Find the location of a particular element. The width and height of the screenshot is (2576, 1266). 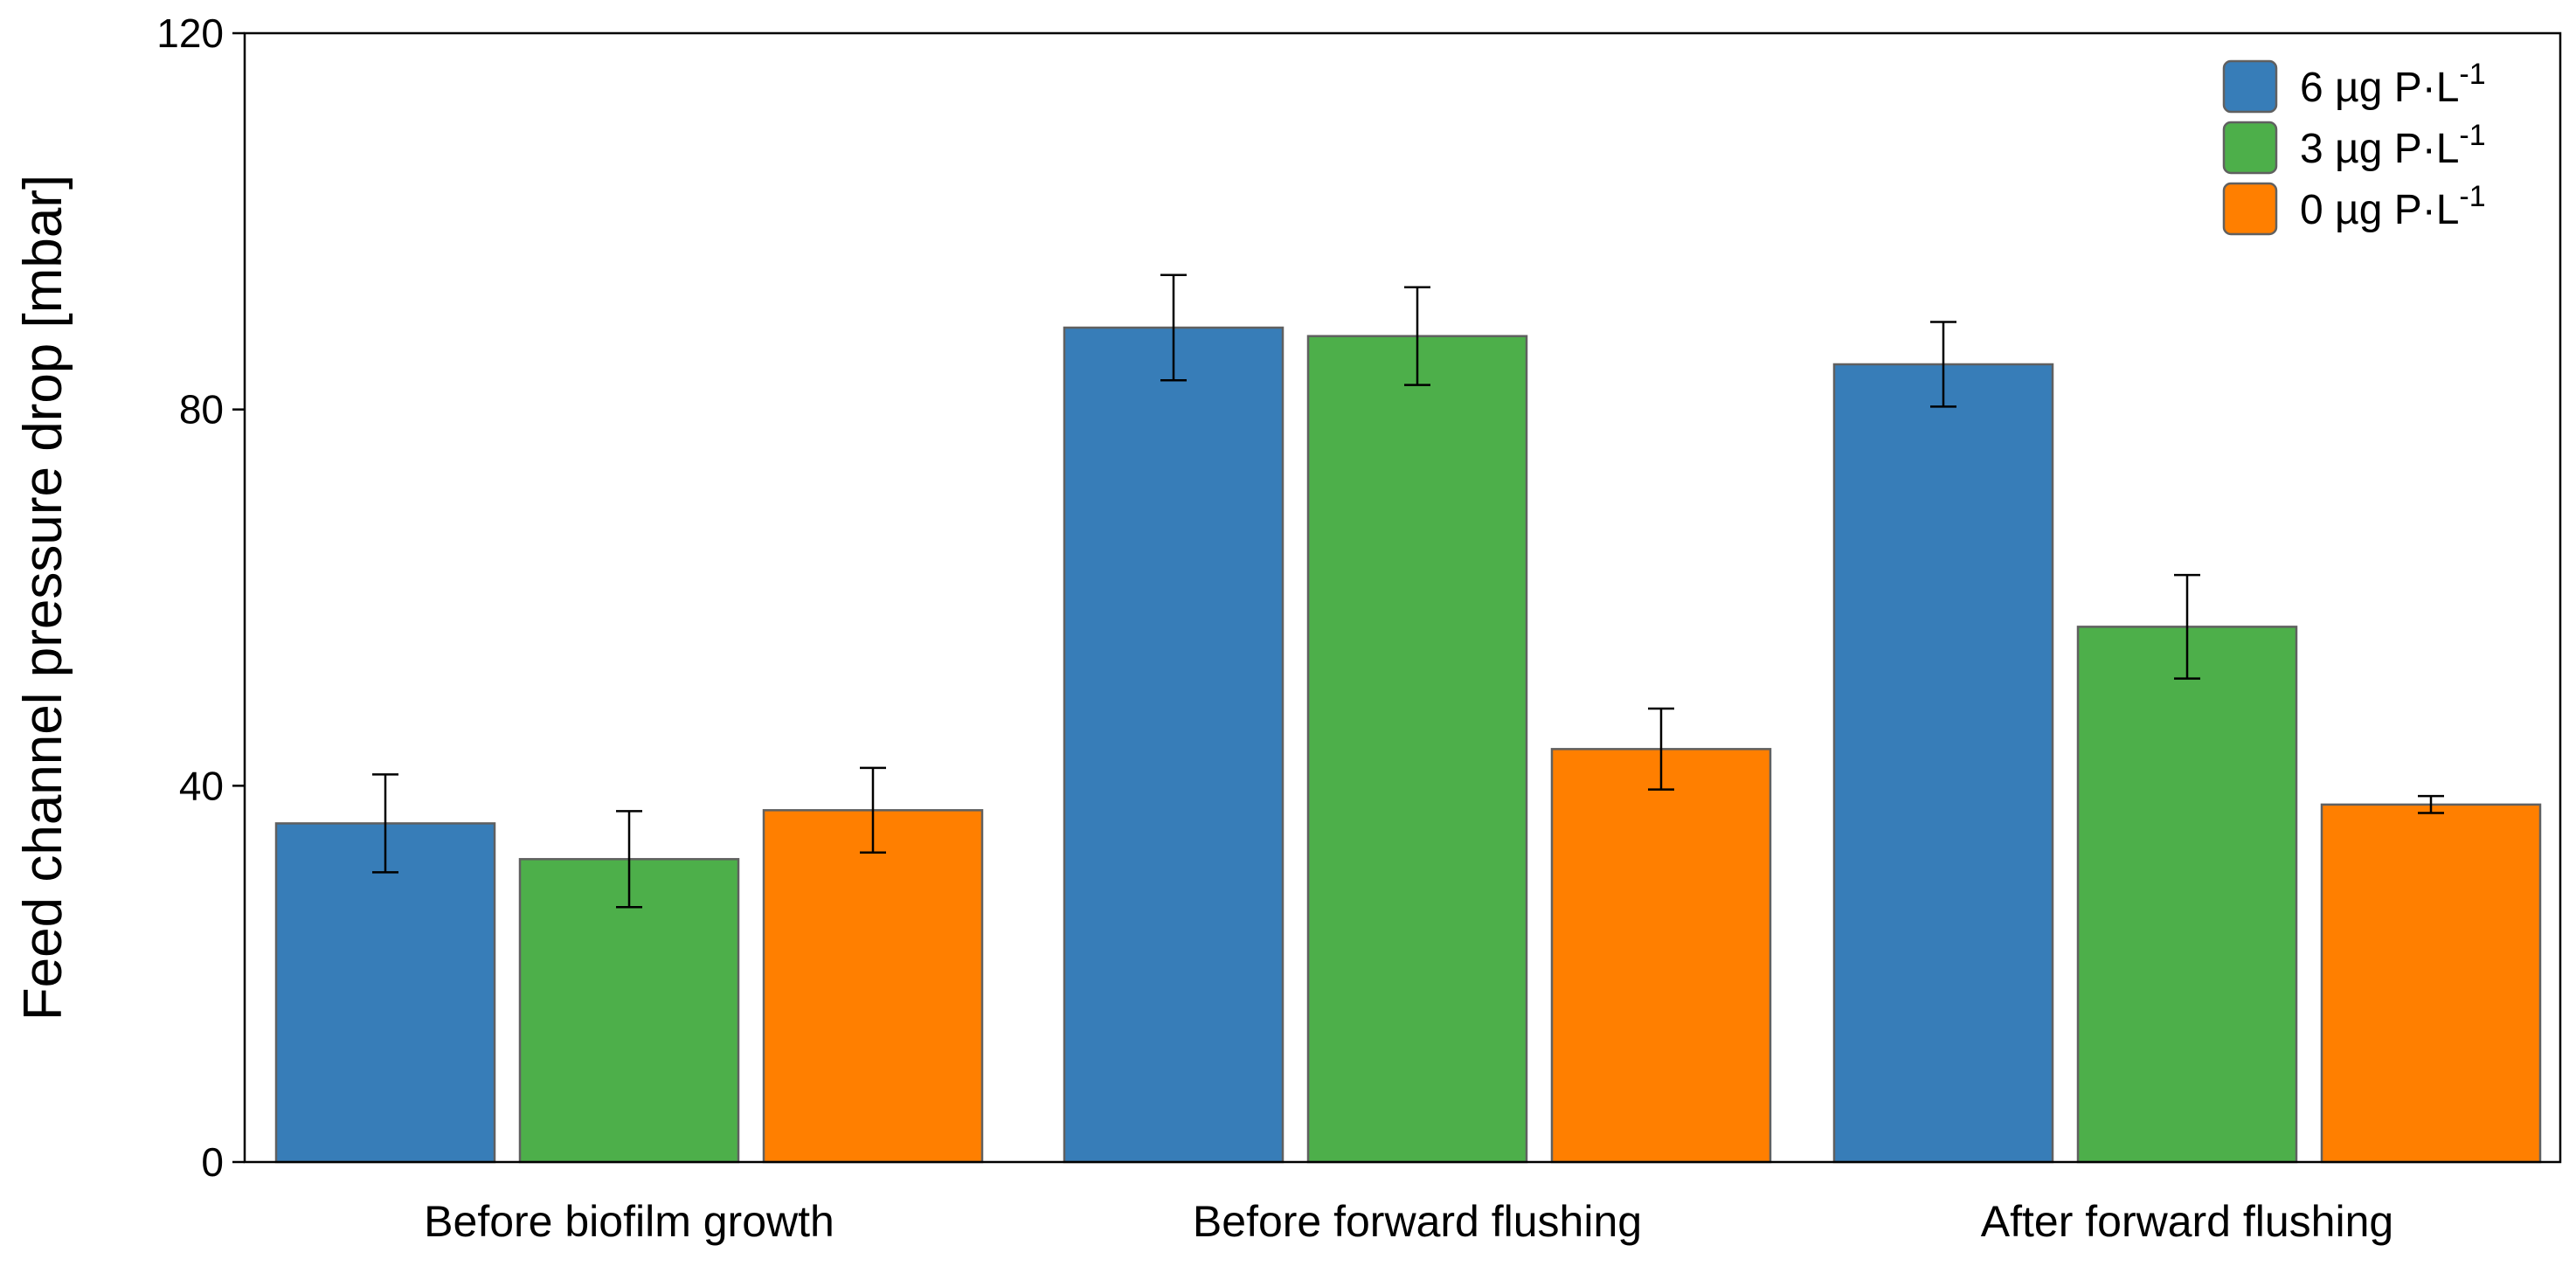

legend-label: 0 µg P·L-1 is located at coordinates (2393, 206).